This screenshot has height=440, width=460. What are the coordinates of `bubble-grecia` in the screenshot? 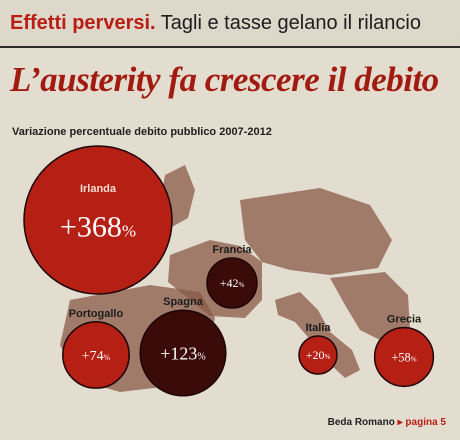 It's located at (404, 357).